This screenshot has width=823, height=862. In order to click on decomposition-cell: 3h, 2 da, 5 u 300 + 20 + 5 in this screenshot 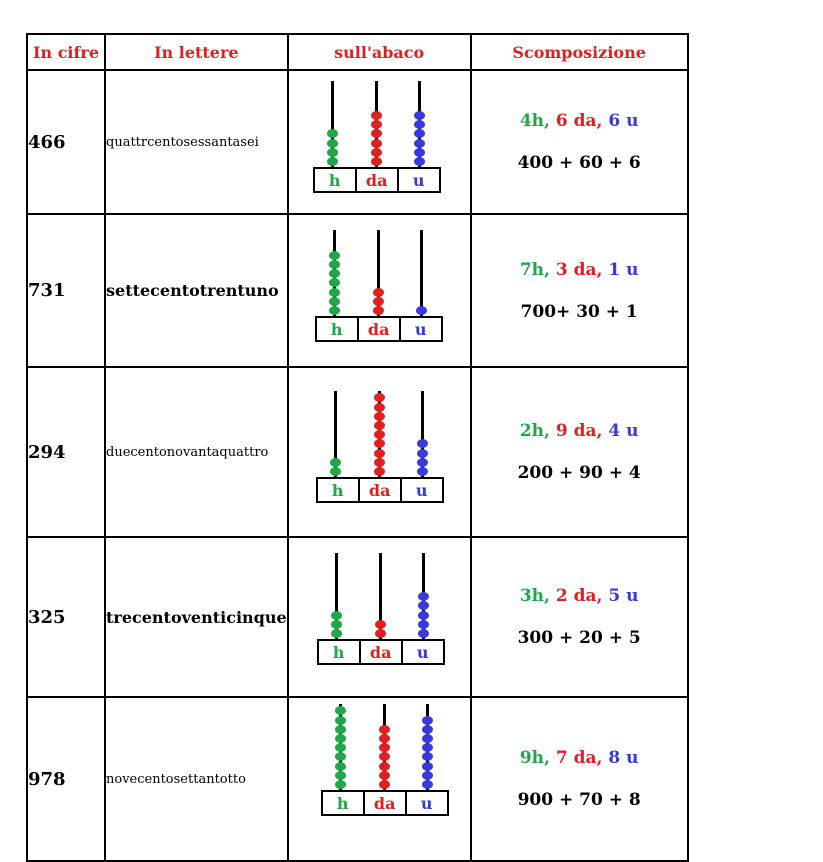, I will do `click(579, 617)`.